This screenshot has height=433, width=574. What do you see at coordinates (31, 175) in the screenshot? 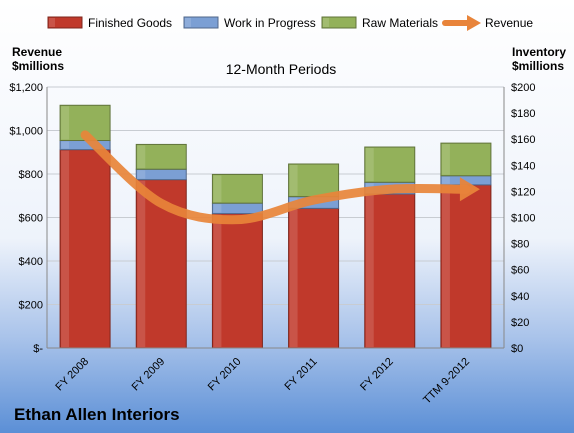
I see `left-tick-label: $800` at bounding box center [31, 175].